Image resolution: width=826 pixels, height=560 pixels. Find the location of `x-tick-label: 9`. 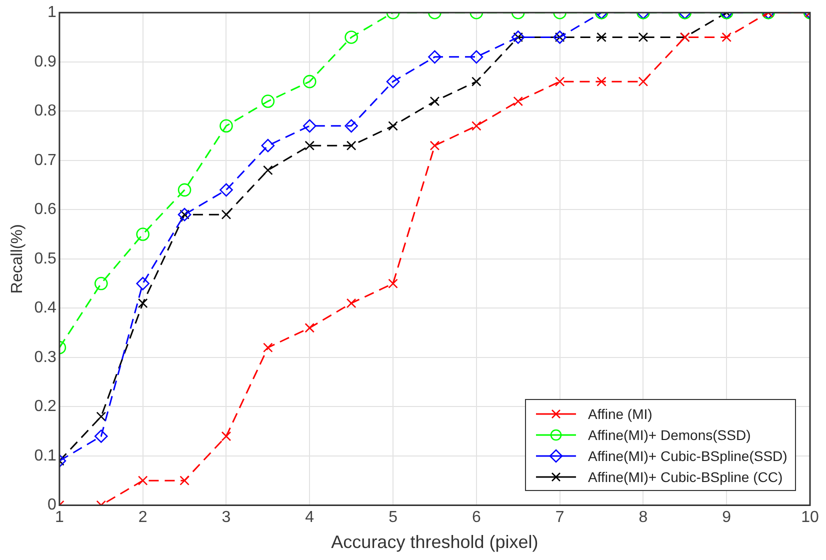

x-tick-label: 9 is located at coordinates (727, 517).